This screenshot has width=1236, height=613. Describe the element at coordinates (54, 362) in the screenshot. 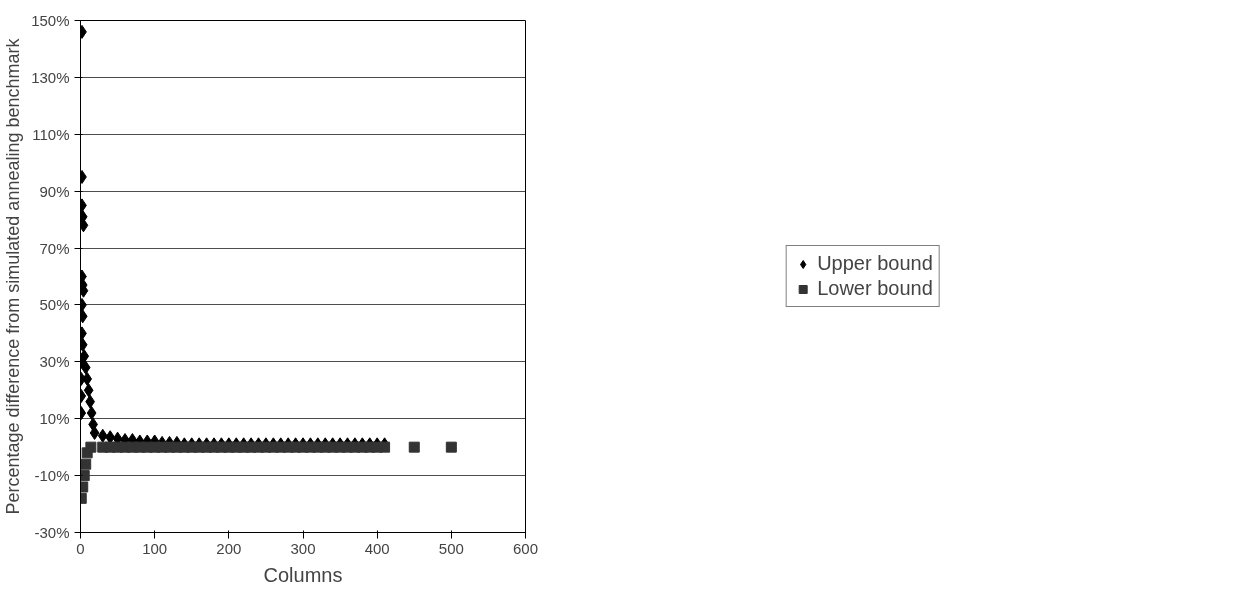

I see `y-tick-label: 30%` at that location.